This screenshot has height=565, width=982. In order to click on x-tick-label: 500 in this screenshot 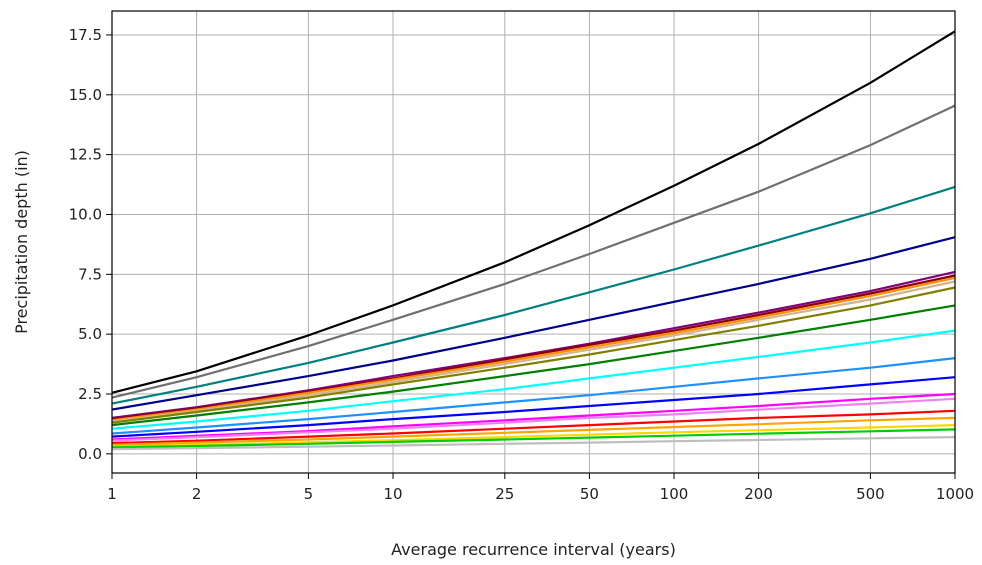, I will do `click(870, 494)`.